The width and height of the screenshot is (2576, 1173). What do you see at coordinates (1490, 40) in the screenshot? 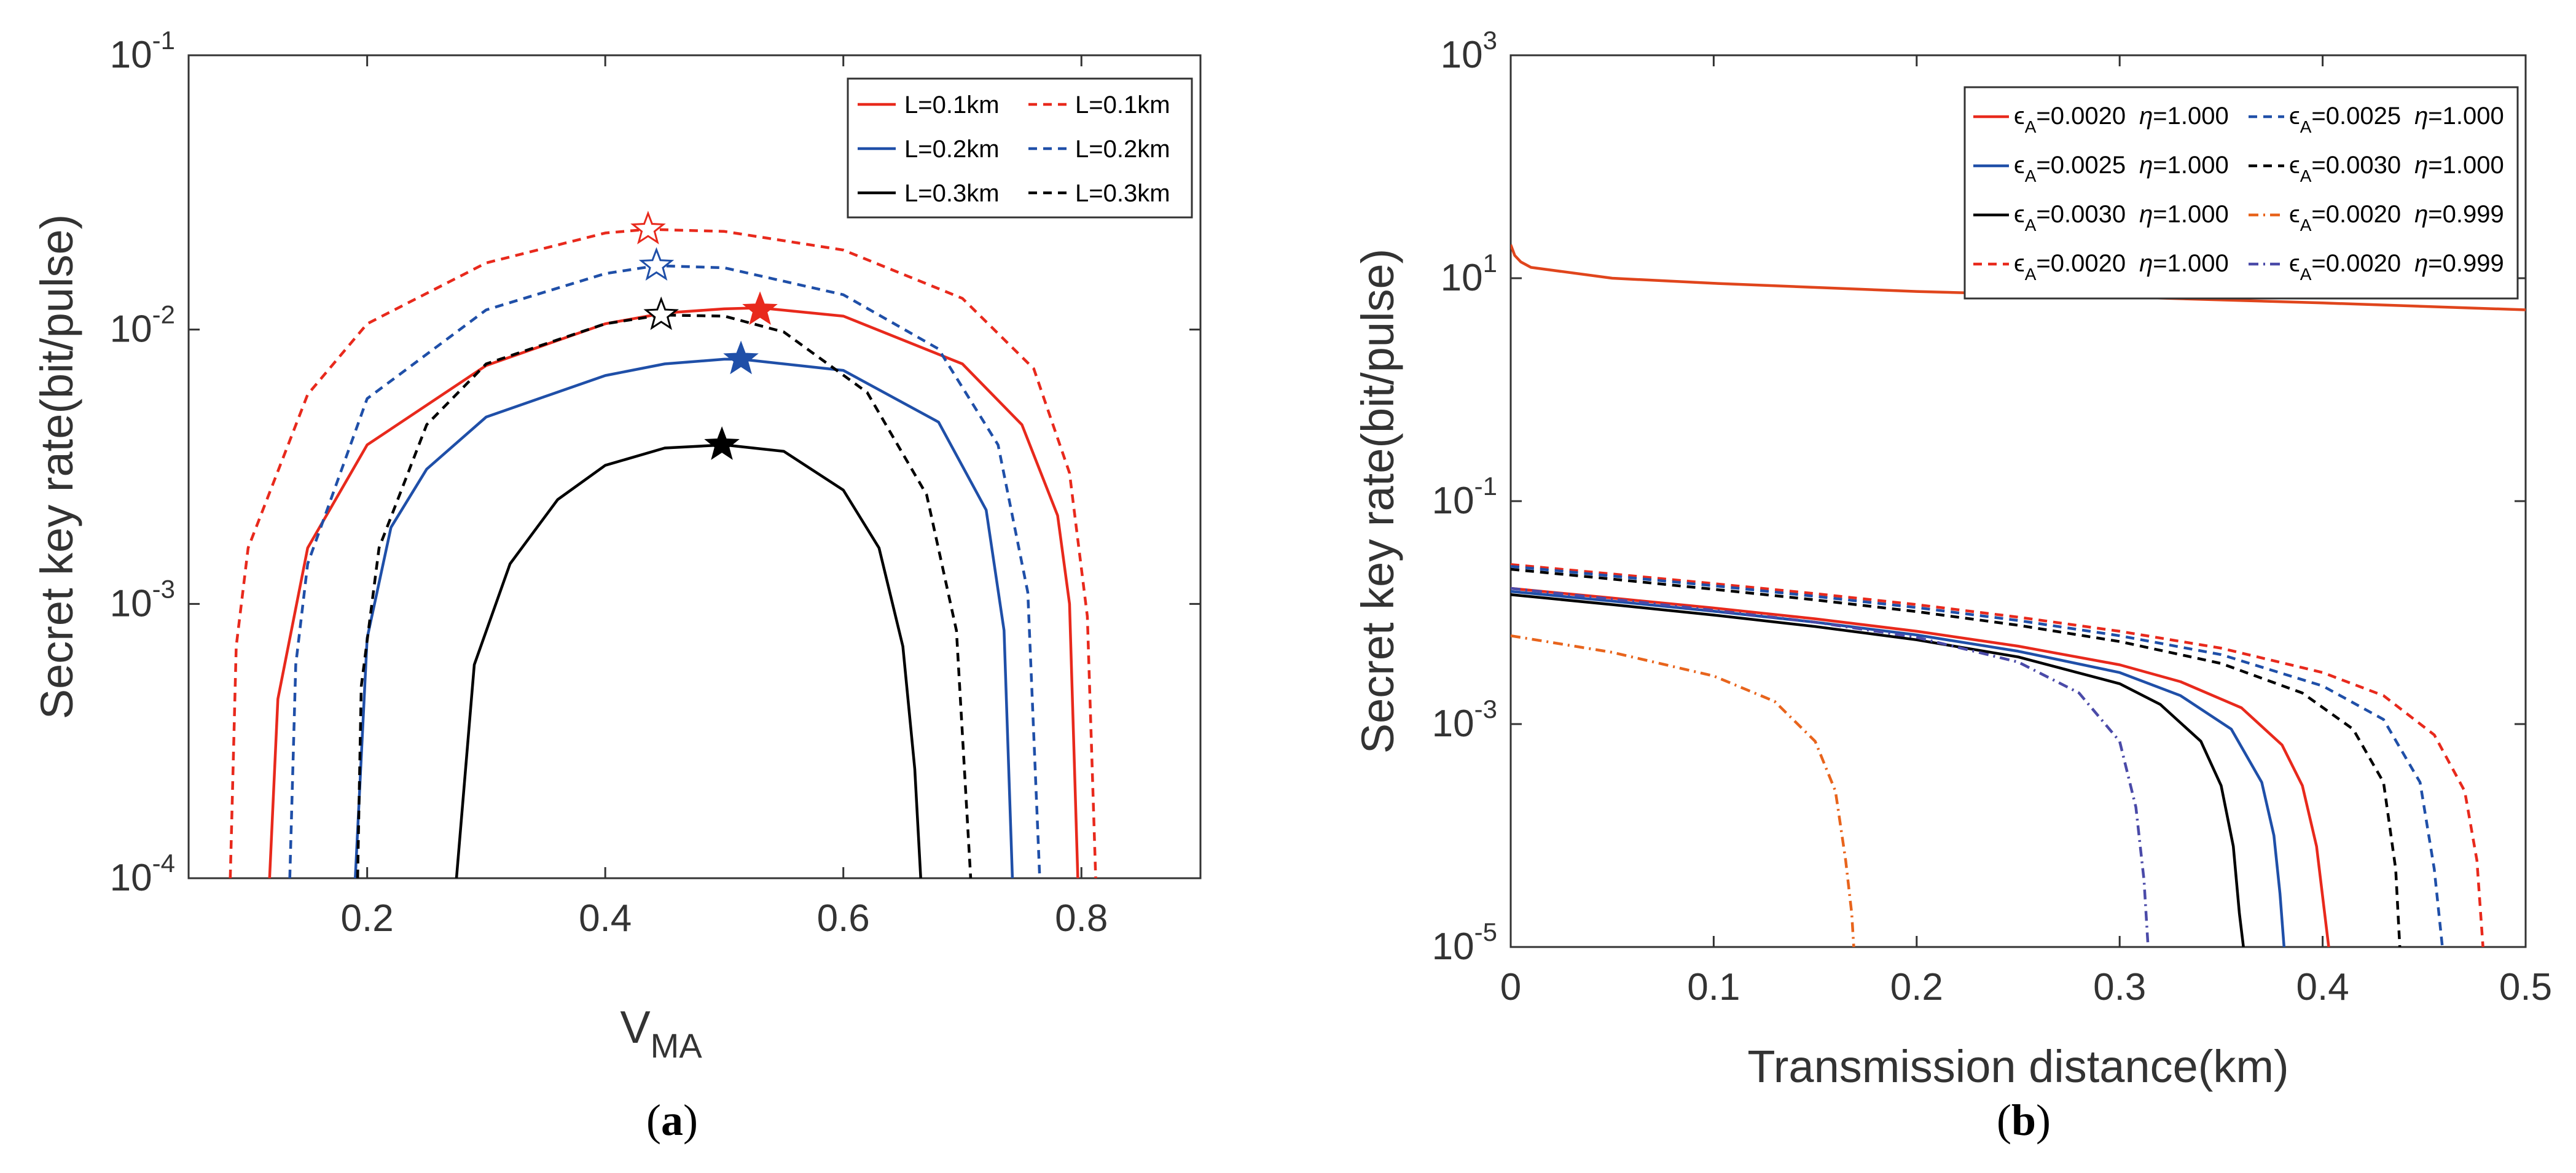
I see `panel-b-y-tick-exp: 3` at bounding box center [1490, 40].